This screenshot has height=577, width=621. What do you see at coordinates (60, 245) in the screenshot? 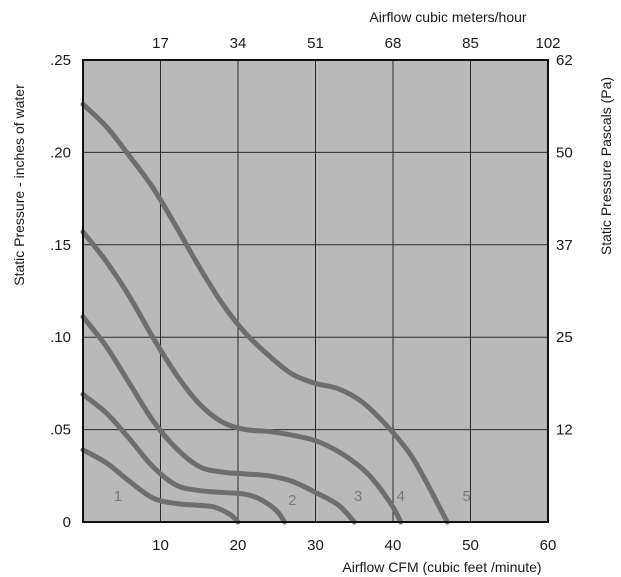
I see `y-tick-label-left: .15` at bounding box center [60, 245].